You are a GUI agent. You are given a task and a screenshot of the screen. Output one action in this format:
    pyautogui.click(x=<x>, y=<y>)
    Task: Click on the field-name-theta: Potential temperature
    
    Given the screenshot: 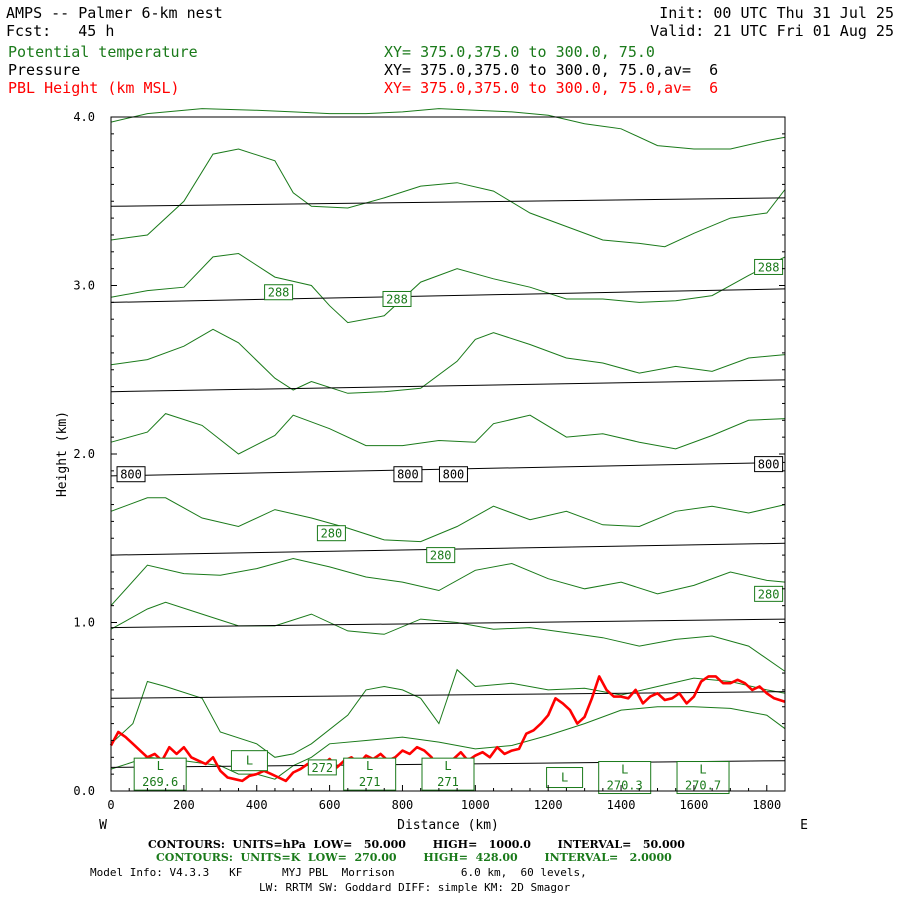 What is the action you would take?
    pyautogui.click(x=103, y=52)
    